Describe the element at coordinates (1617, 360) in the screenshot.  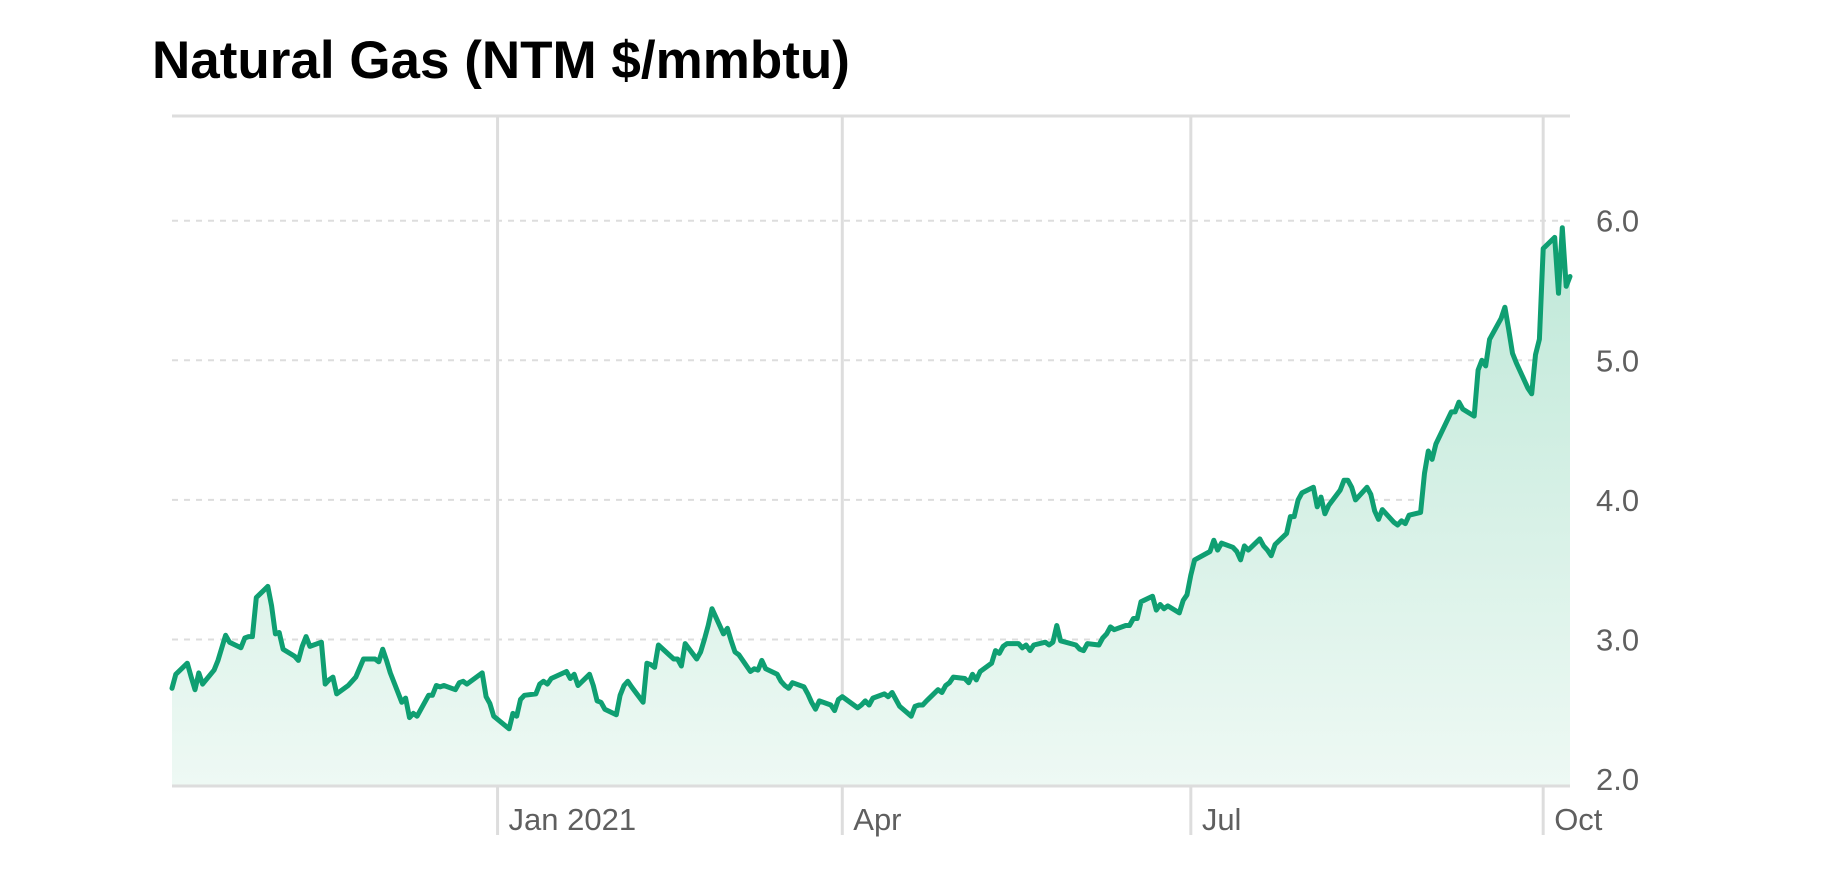
I see `y-tick-label: 5.0` at that location.